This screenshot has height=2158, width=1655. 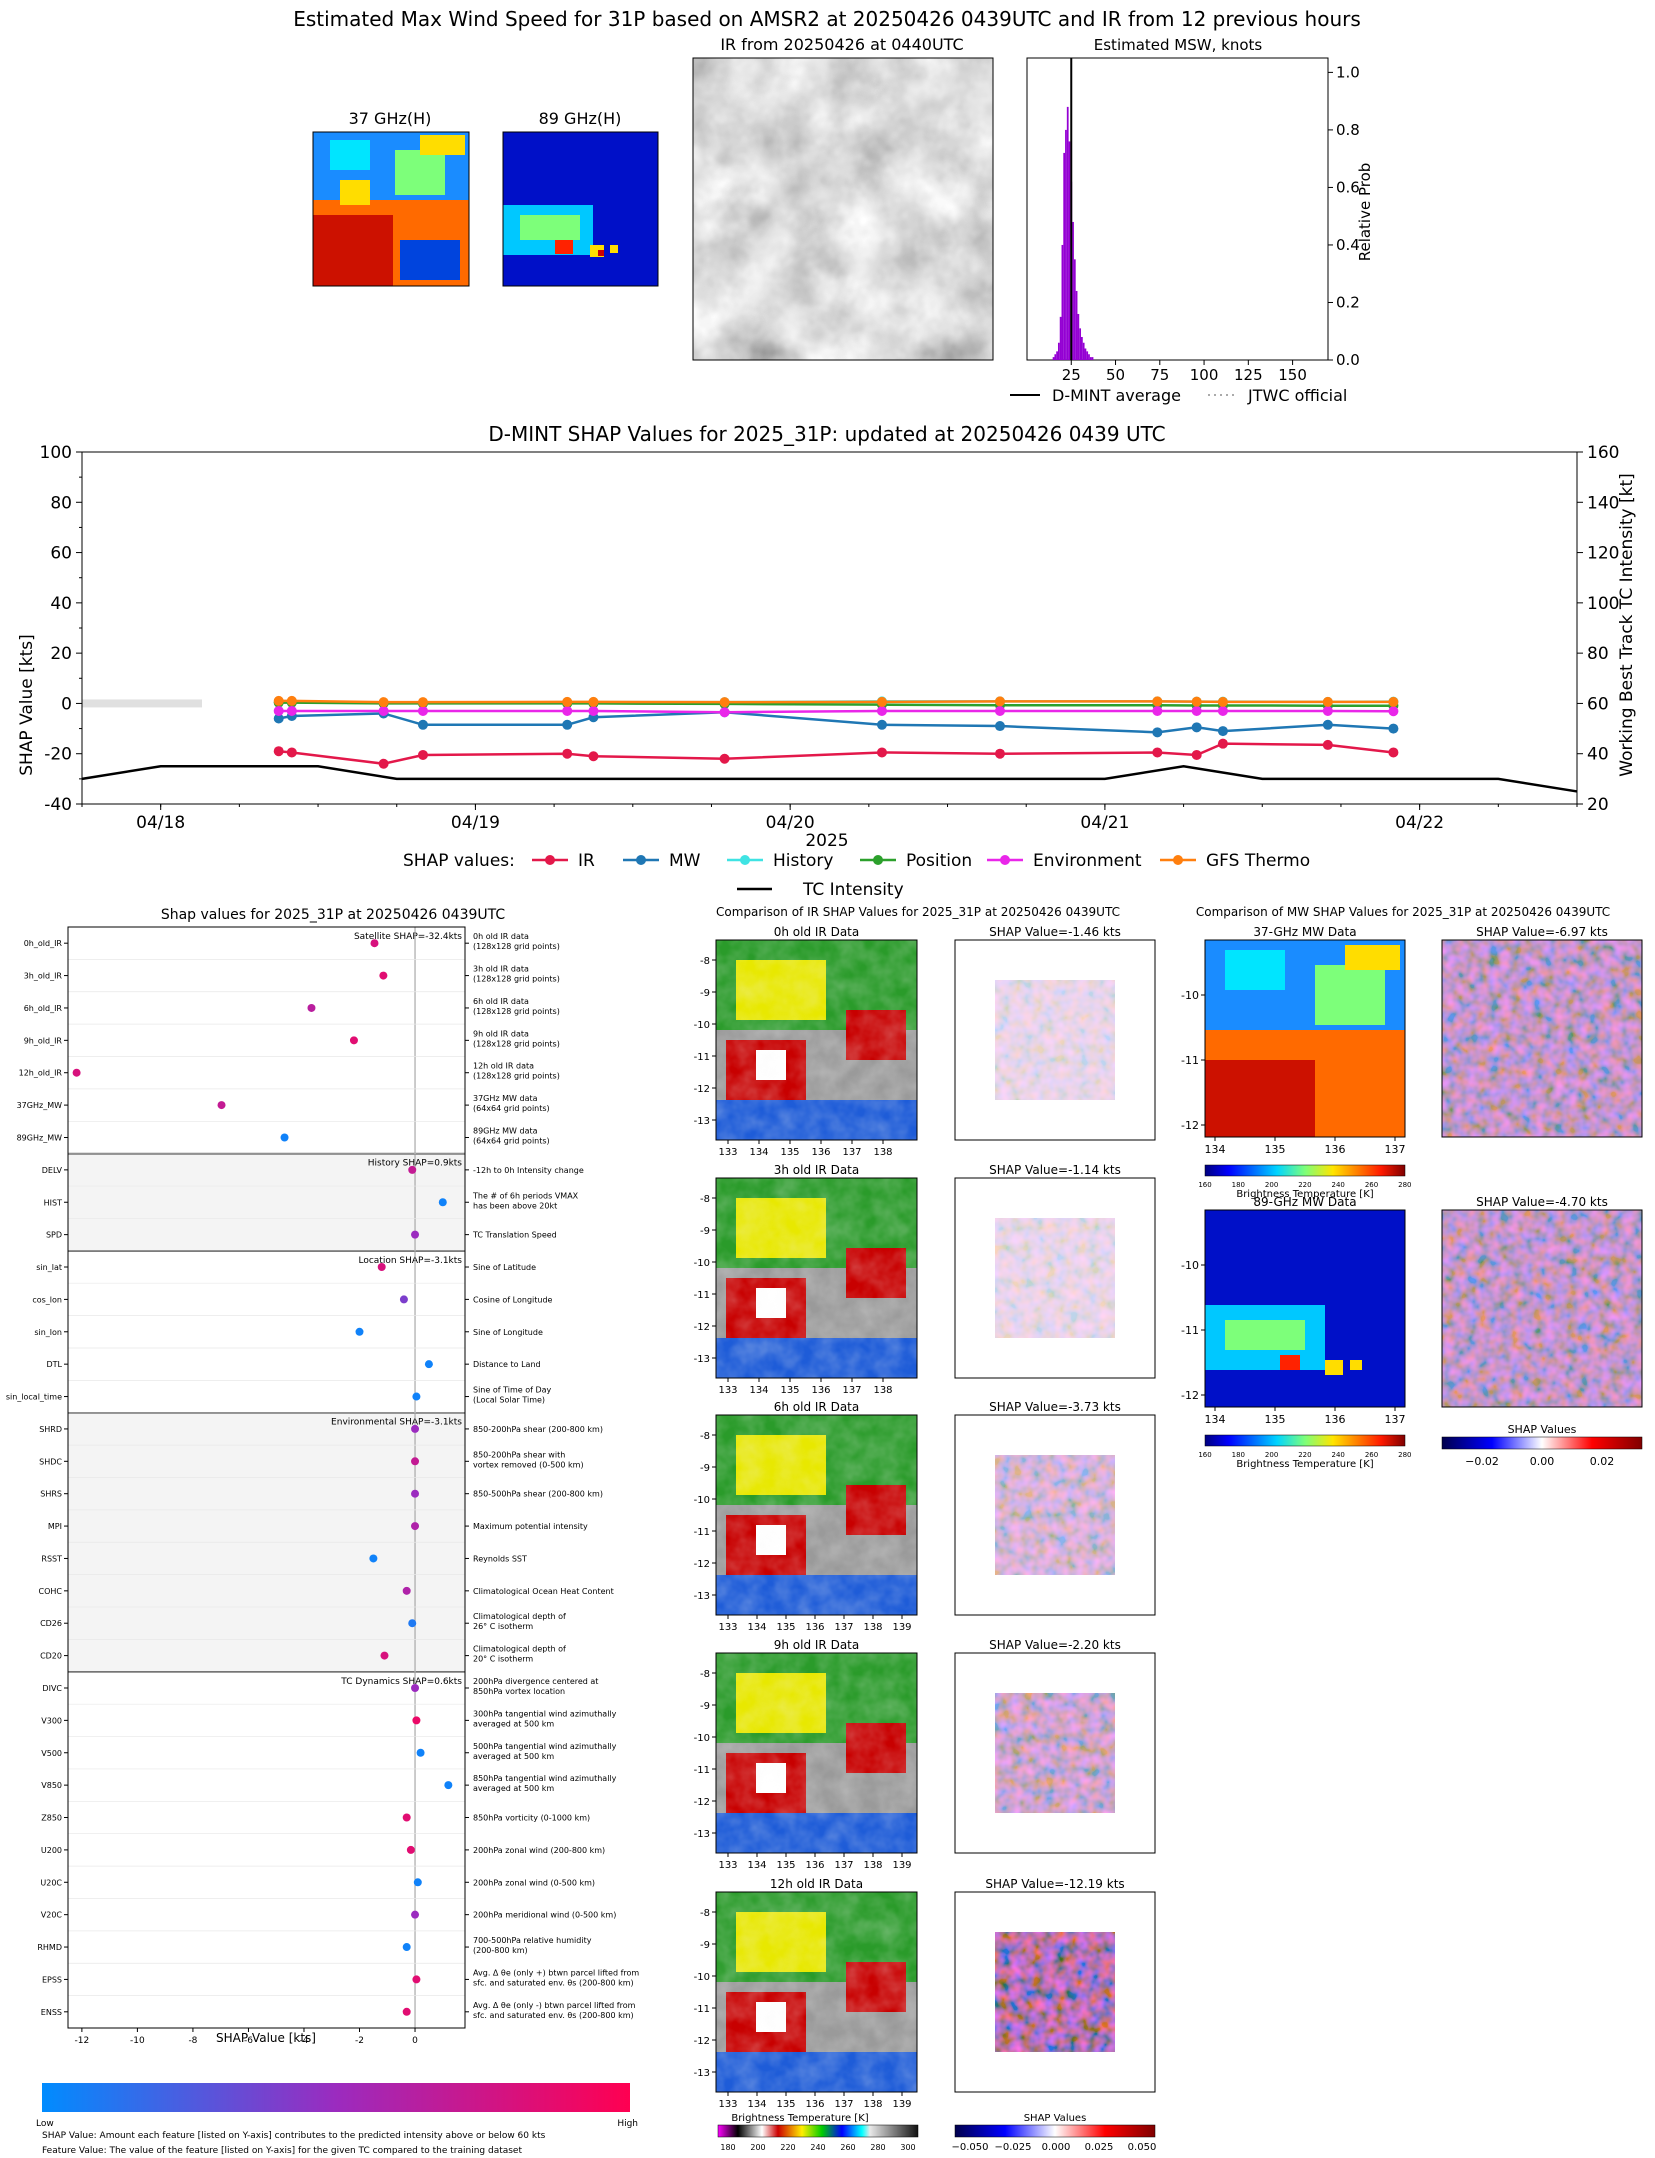 What do you see at coordinates (373, 1558) in the screenshot?
I see `shap-point-RSST` at bounding box center [373, 1558].